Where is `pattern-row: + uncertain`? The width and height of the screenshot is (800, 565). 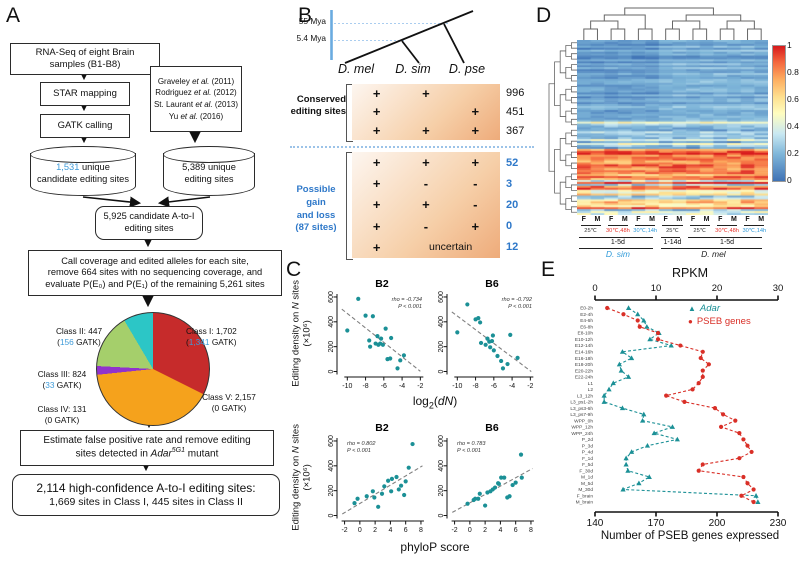 pattern-row: + uncertain is located at coordinates (426, 247).